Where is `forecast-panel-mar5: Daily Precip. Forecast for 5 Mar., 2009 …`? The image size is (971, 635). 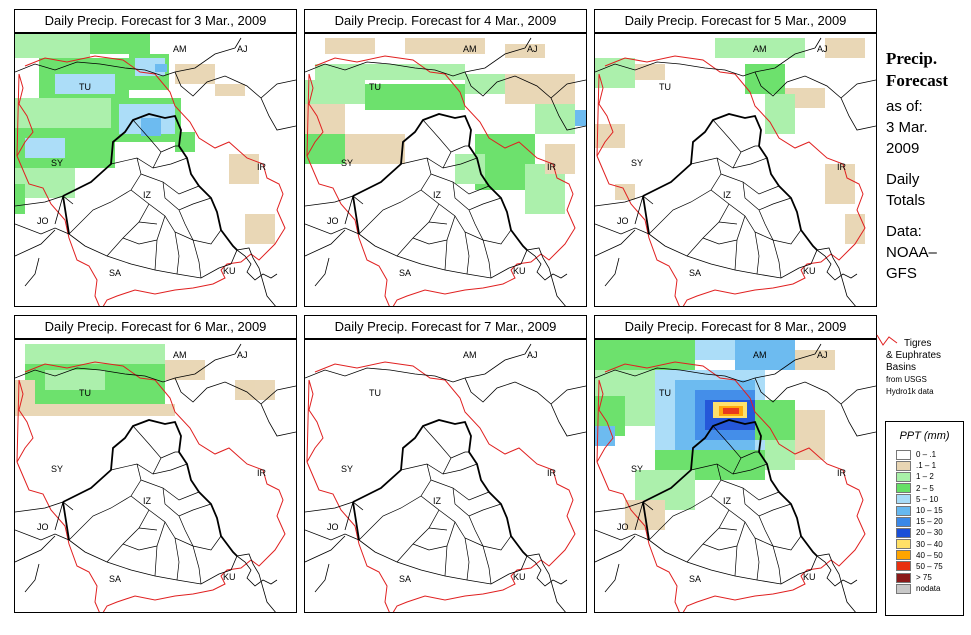 forecast-panel-mar5: Daily Precip. Forecast for 5 Mar., 2009 … is located at coordinates (735, 158).